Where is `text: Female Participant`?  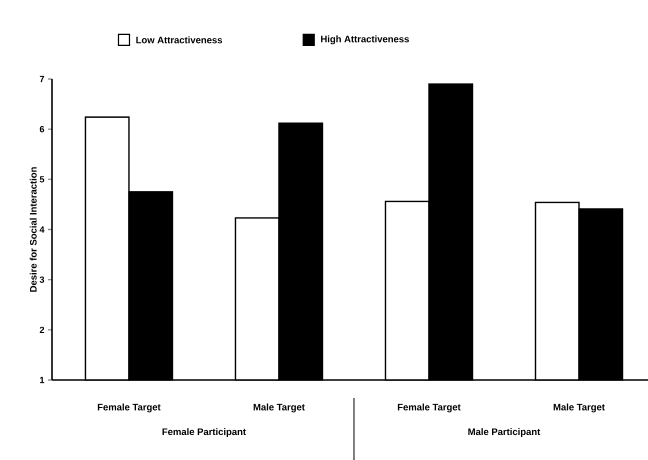 text: Female Participant is located at coordinates (204, 432).